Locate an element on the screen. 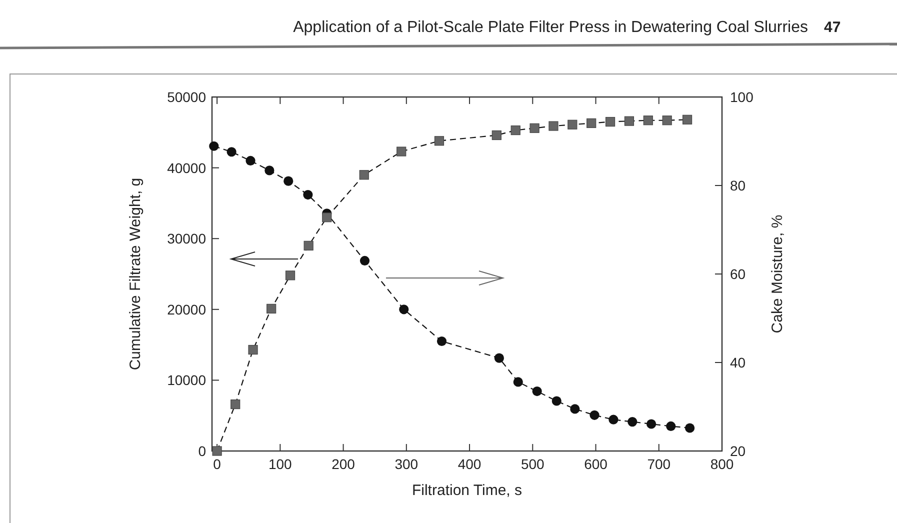  x-tick-label: 500 is located at coordinates (532, 464).